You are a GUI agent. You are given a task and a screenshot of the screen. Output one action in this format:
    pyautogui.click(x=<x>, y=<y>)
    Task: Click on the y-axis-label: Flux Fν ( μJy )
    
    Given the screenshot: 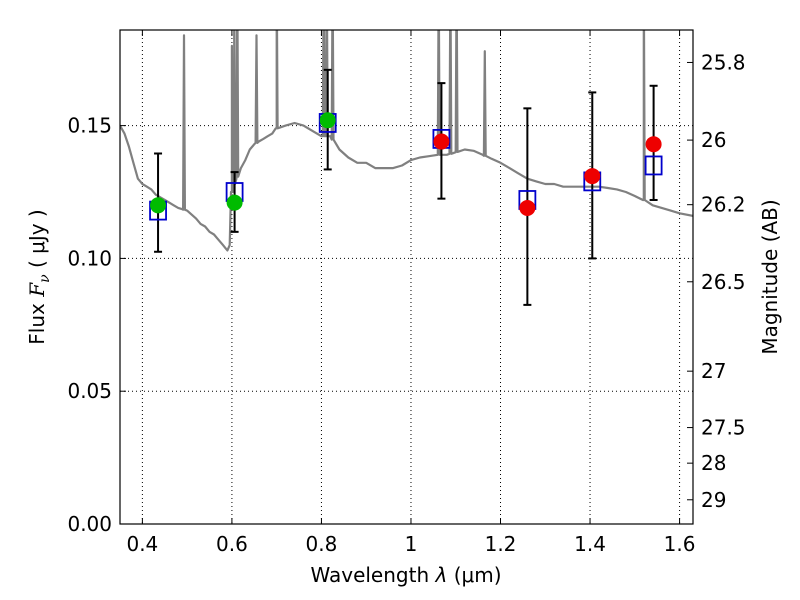 What is the action you would take?
    pyautogui.click(x=39, y=276)
    